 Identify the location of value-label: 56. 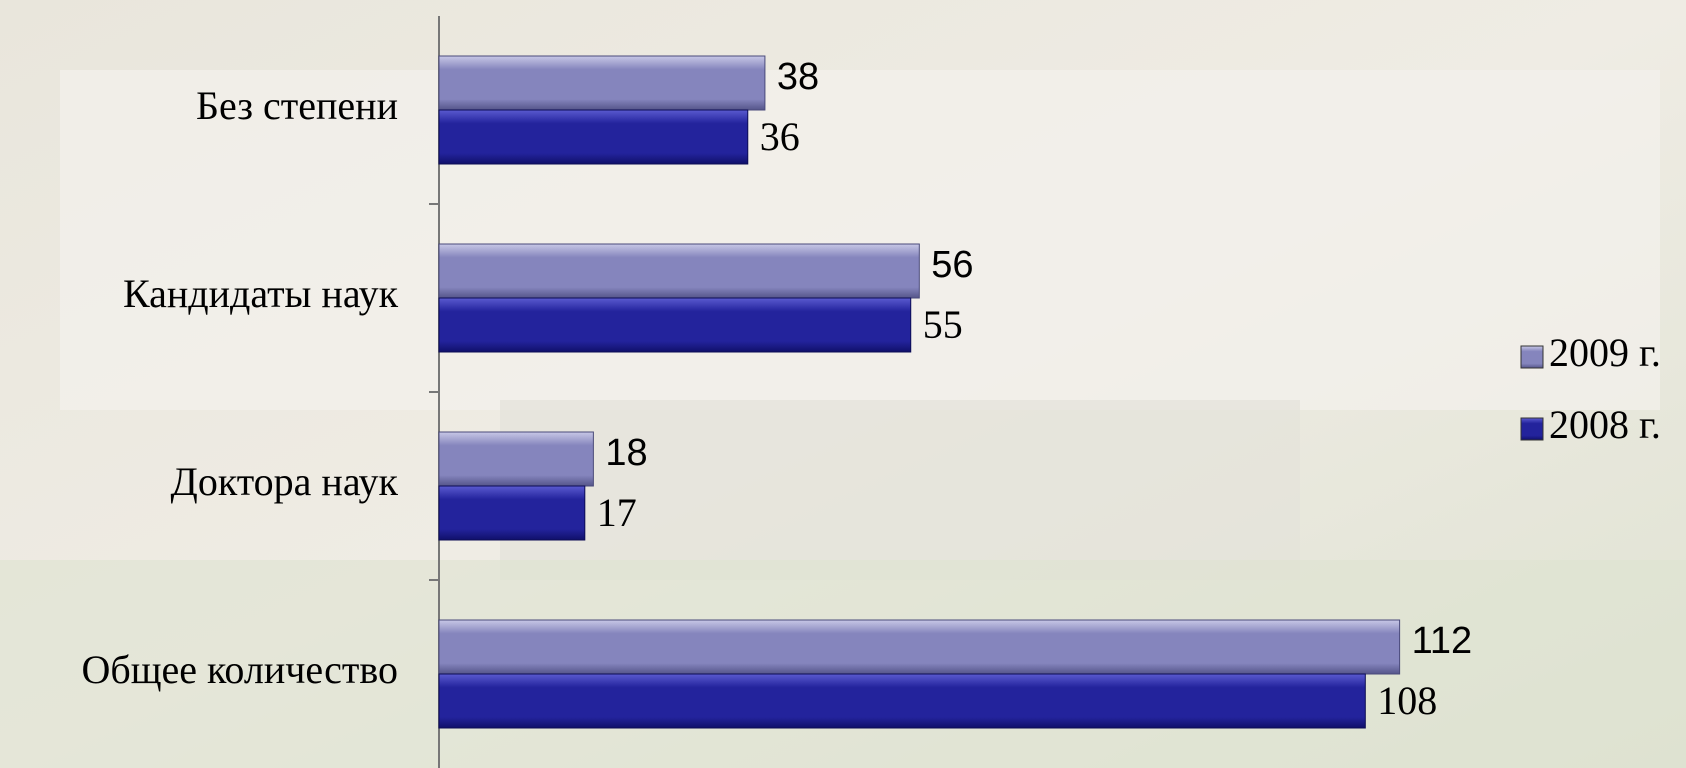
(952, 265).